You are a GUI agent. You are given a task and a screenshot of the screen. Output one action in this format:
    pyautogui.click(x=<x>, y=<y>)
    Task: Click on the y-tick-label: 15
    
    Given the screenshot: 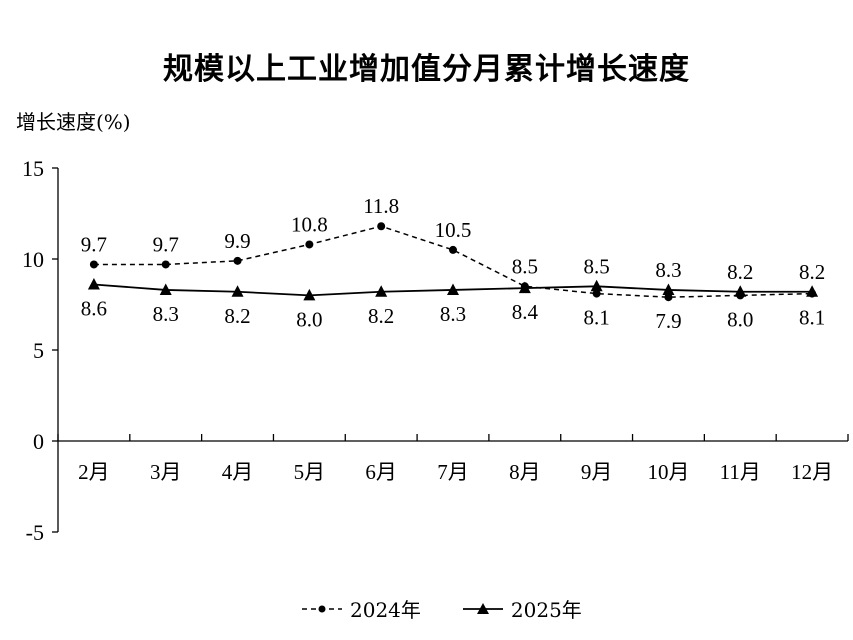 What is the action you would take?
    pyautogui.click(x=33, y=168)
    